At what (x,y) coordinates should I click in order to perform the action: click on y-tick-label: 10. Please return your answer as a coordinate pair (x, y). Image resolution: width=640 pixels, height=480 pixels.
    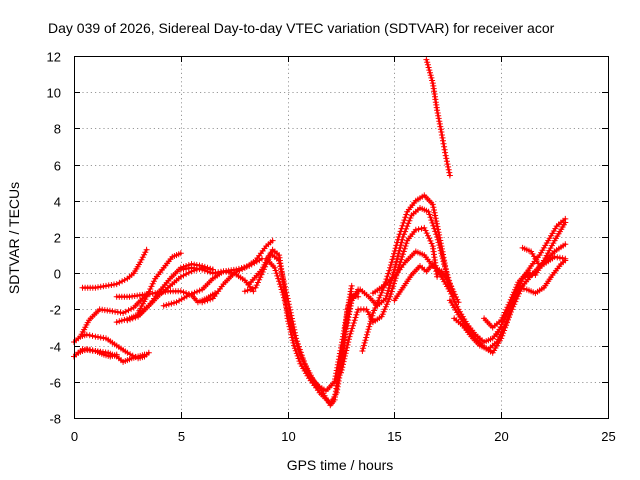
    Looking at the image, I should click on (54, 93).